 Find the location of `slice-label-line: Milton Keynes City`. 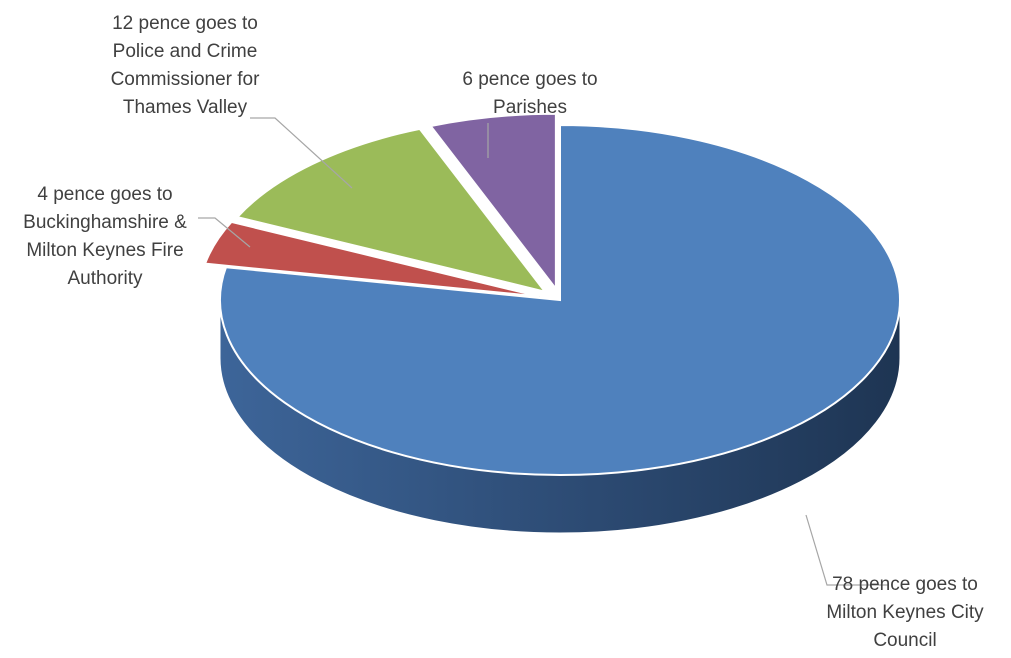

slice-label-line: Milton Keynes City is located at coordinates (905, 612).